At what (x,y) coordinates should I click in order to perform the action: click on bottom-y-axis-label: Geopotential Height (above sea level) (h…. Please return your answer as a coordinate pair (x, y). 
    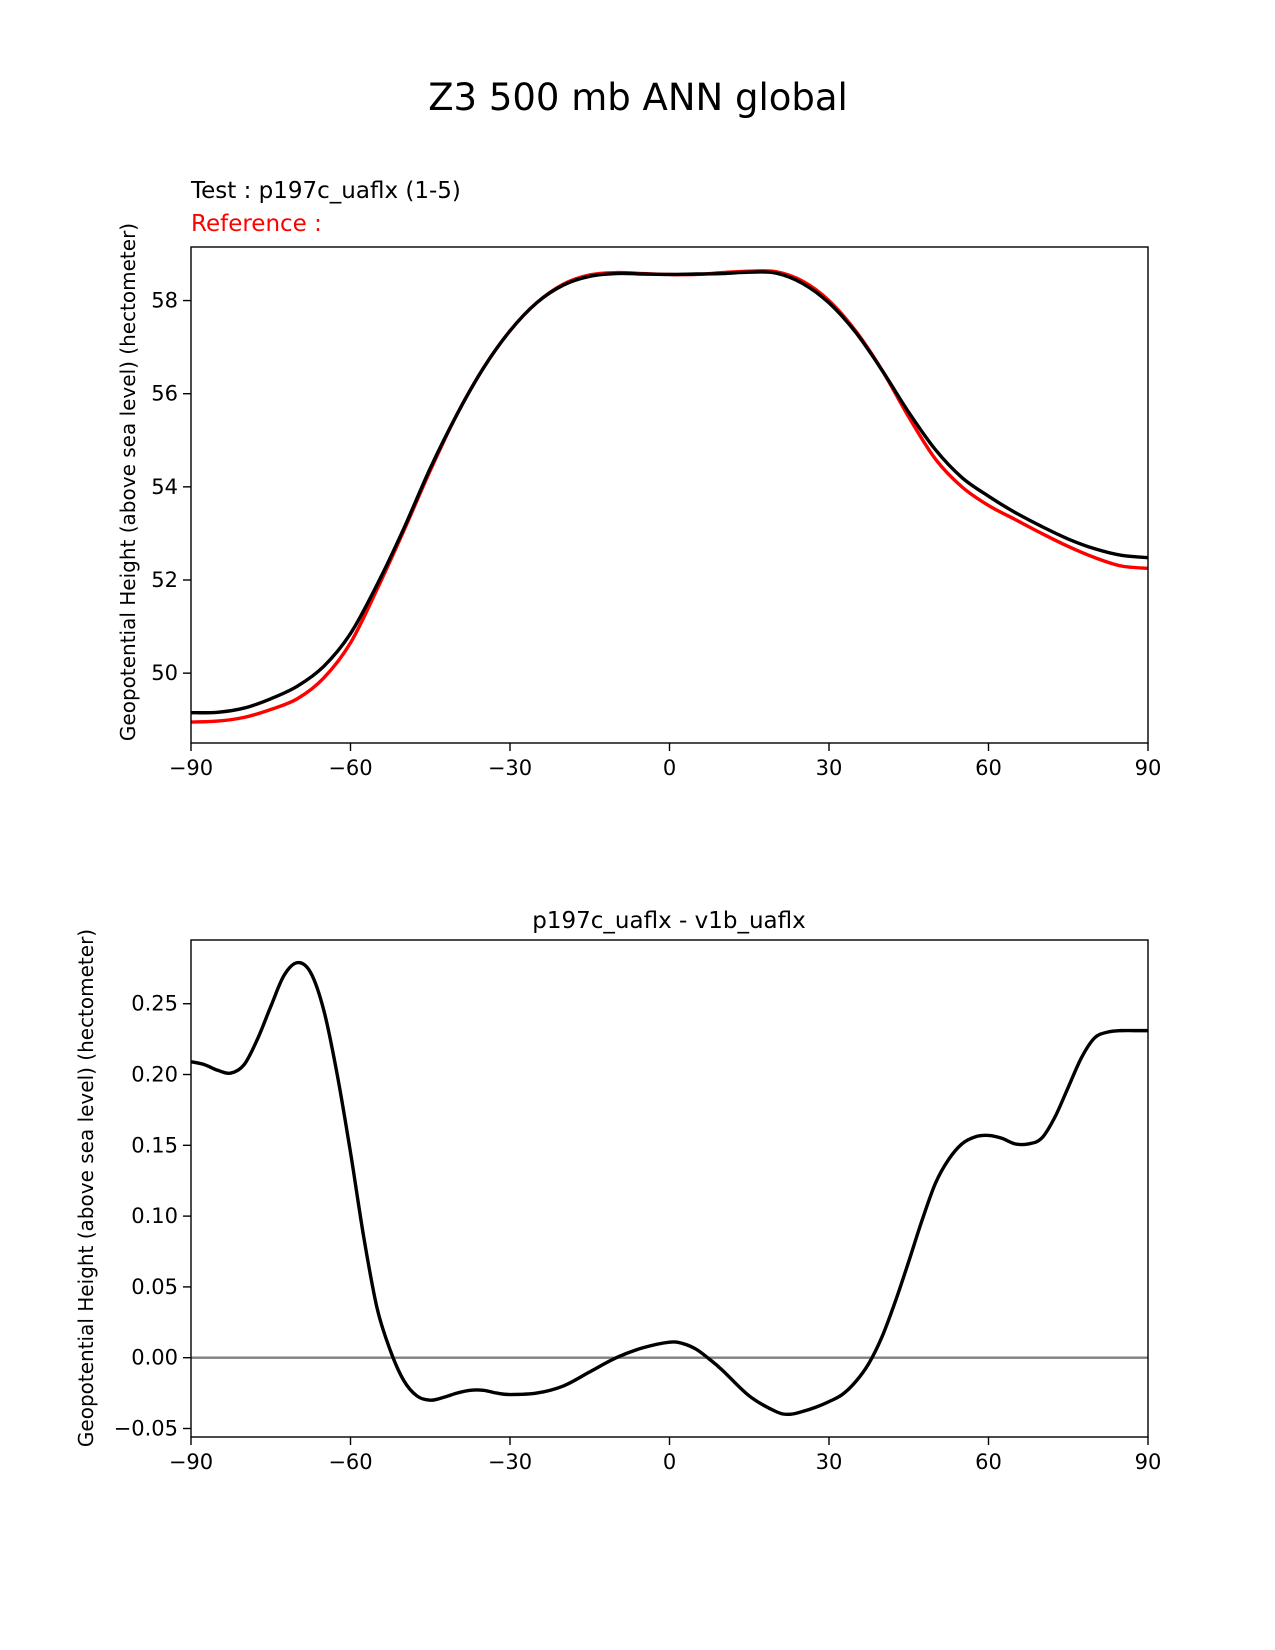
    Looking at the image, I should click on (86, 1188).